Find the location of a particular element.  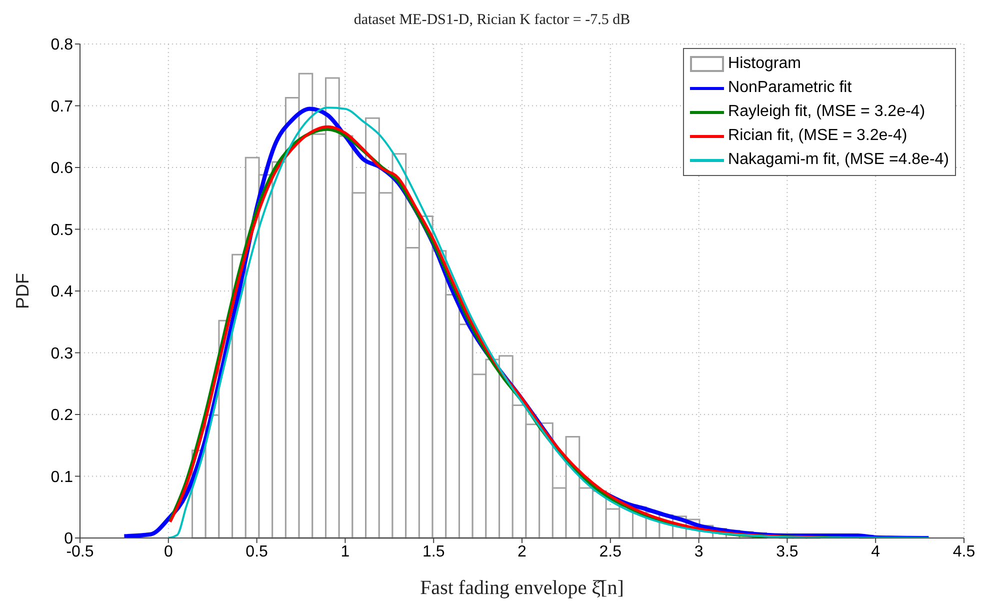

legend-label: NonParametric fit is located at coordinates (790, 88).